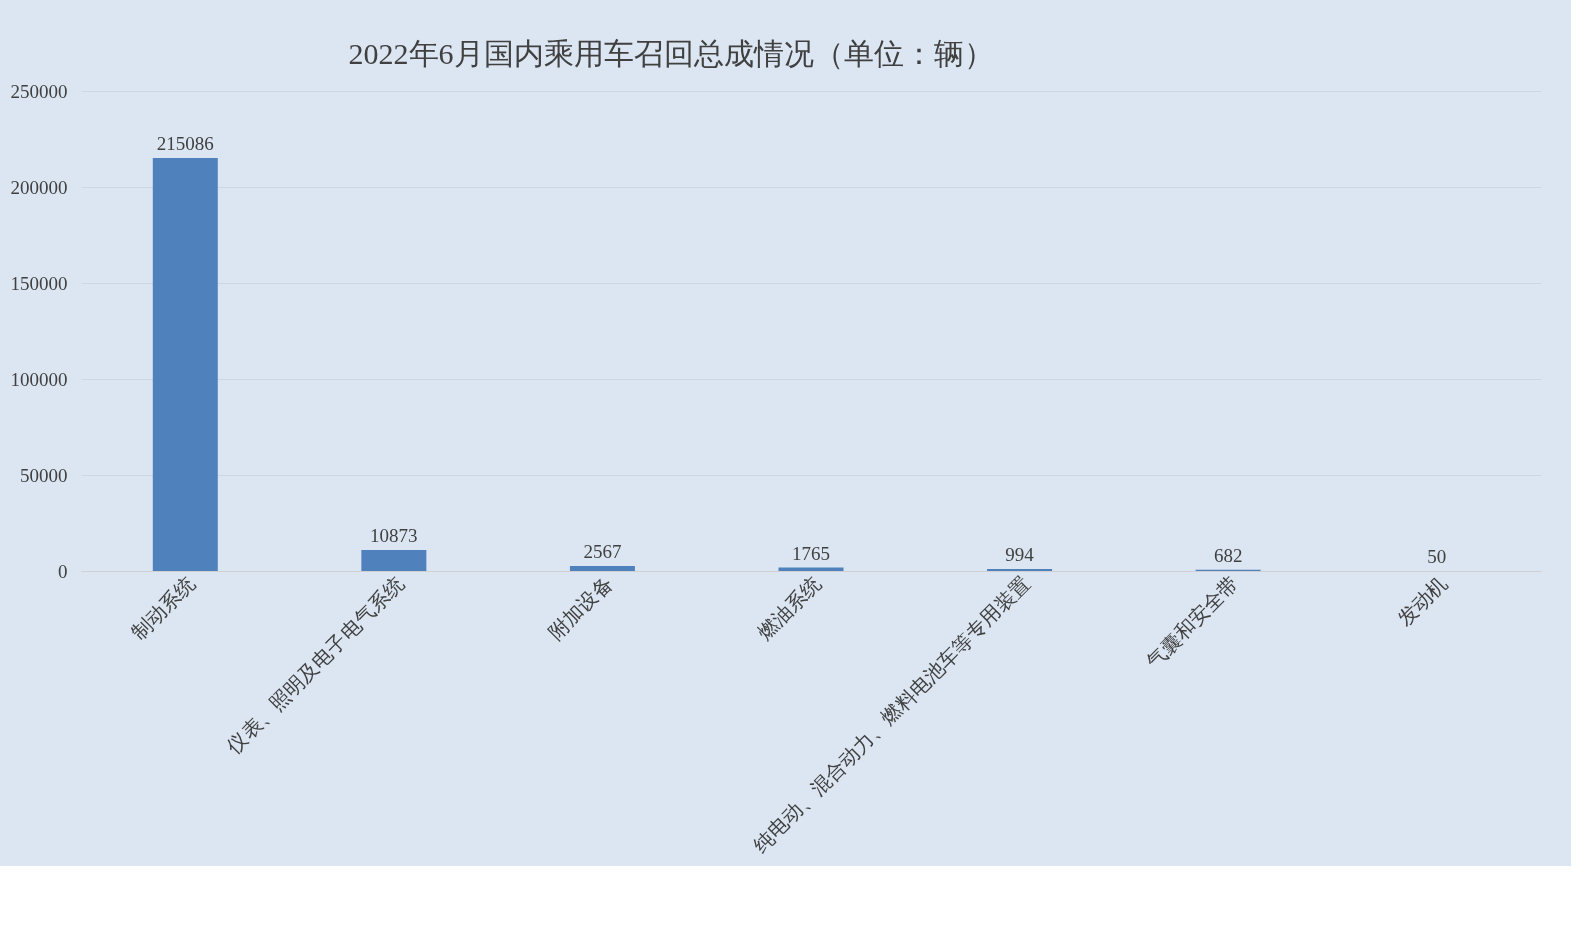 The height and width of the screenshot is (937, 1591). I want to click on data-label: 50, so click(1437, 556).